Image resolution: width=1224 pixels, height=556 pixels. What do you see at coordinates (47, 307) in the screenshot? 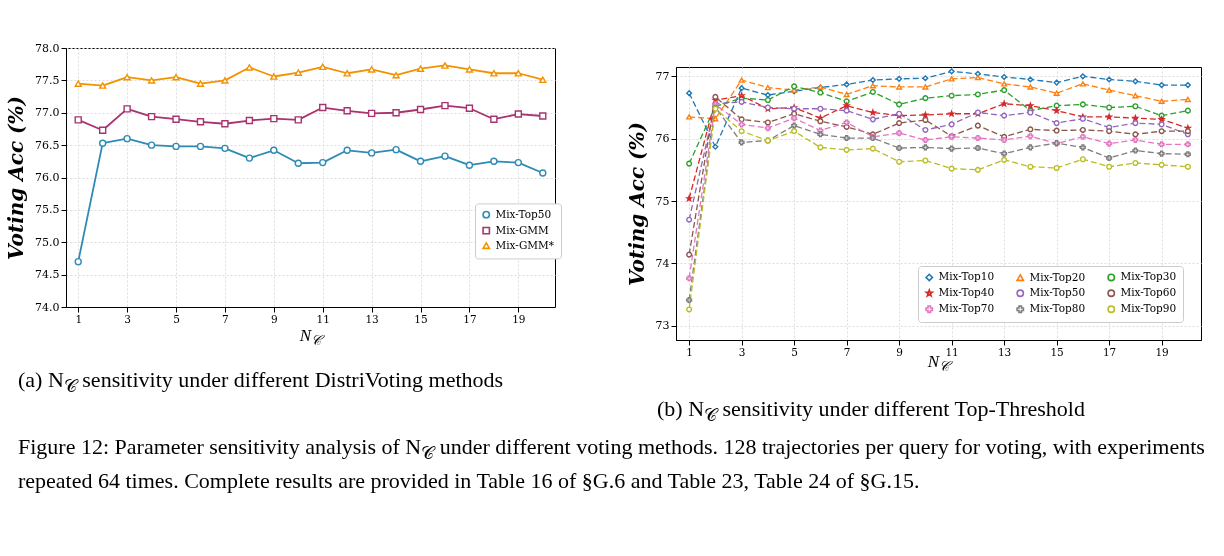
I see `y-tick-label: 74.0` at bounding box center [47, 307].